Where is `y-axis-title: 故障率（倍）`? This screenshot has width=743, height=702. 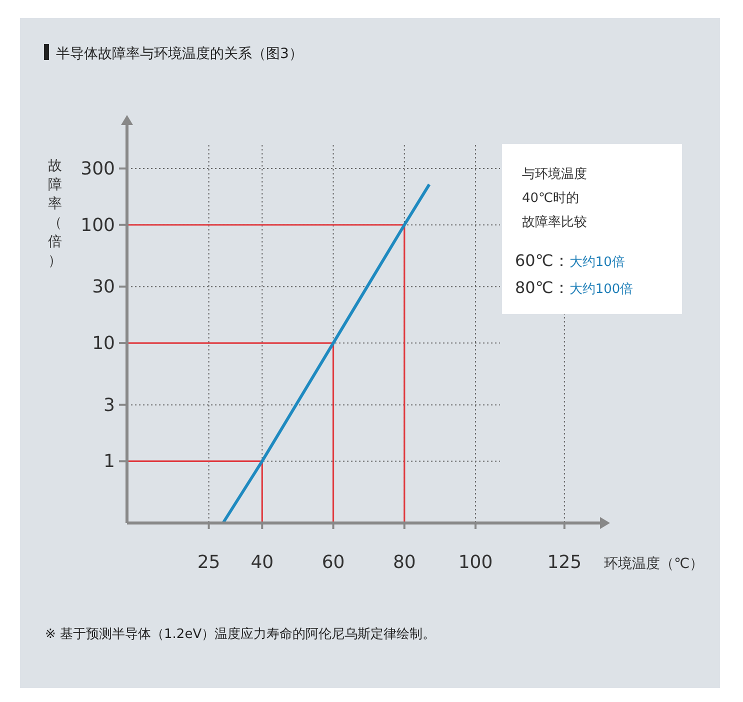
y-axis-title: 故障率（倍） is located at coordinates (55, 213).